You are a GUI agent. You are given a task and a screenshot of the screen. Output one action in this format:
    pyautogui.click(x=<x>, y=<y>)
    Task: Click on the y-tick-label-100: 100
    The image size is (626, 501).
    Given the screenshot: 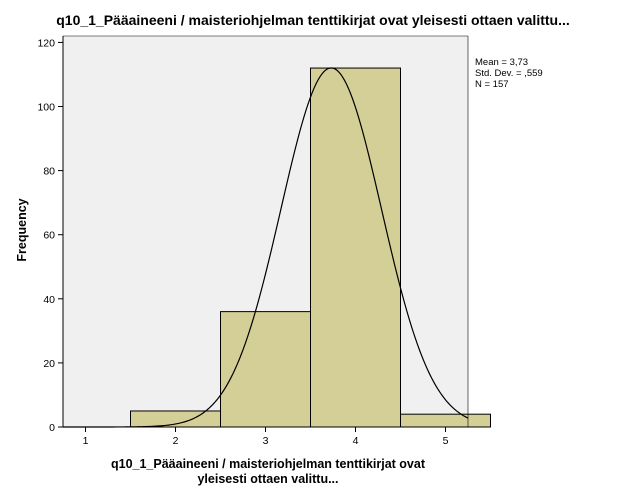 What is the action you would take?
    pyautogui.click(x=46, y=108)
    